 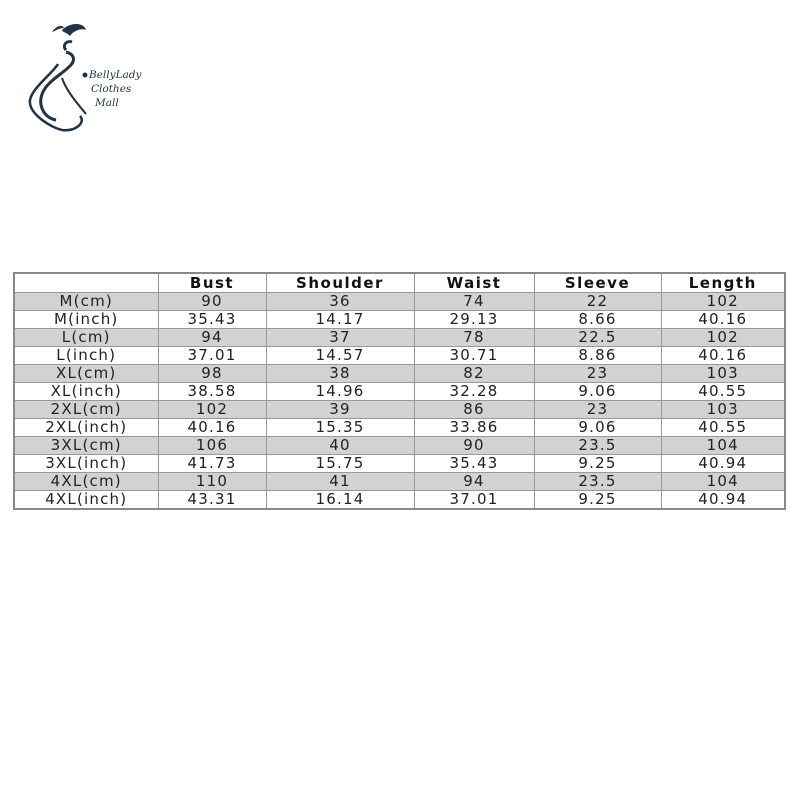 I want to click on size-label-cell: 2XL(inch), so click(x=86, y=427).